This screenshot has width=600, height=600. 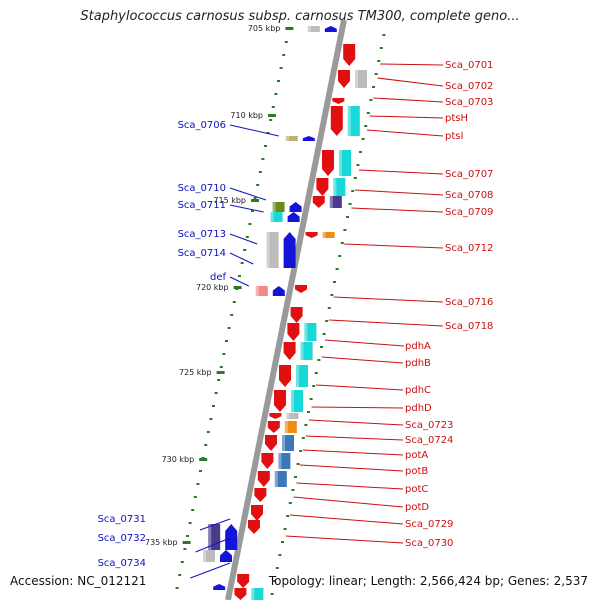 What do you see at coordinates (469, 195) in the screenshot?
I see `gene-label-sca_0708: Sca_0708` at bounding box center [469, 195].